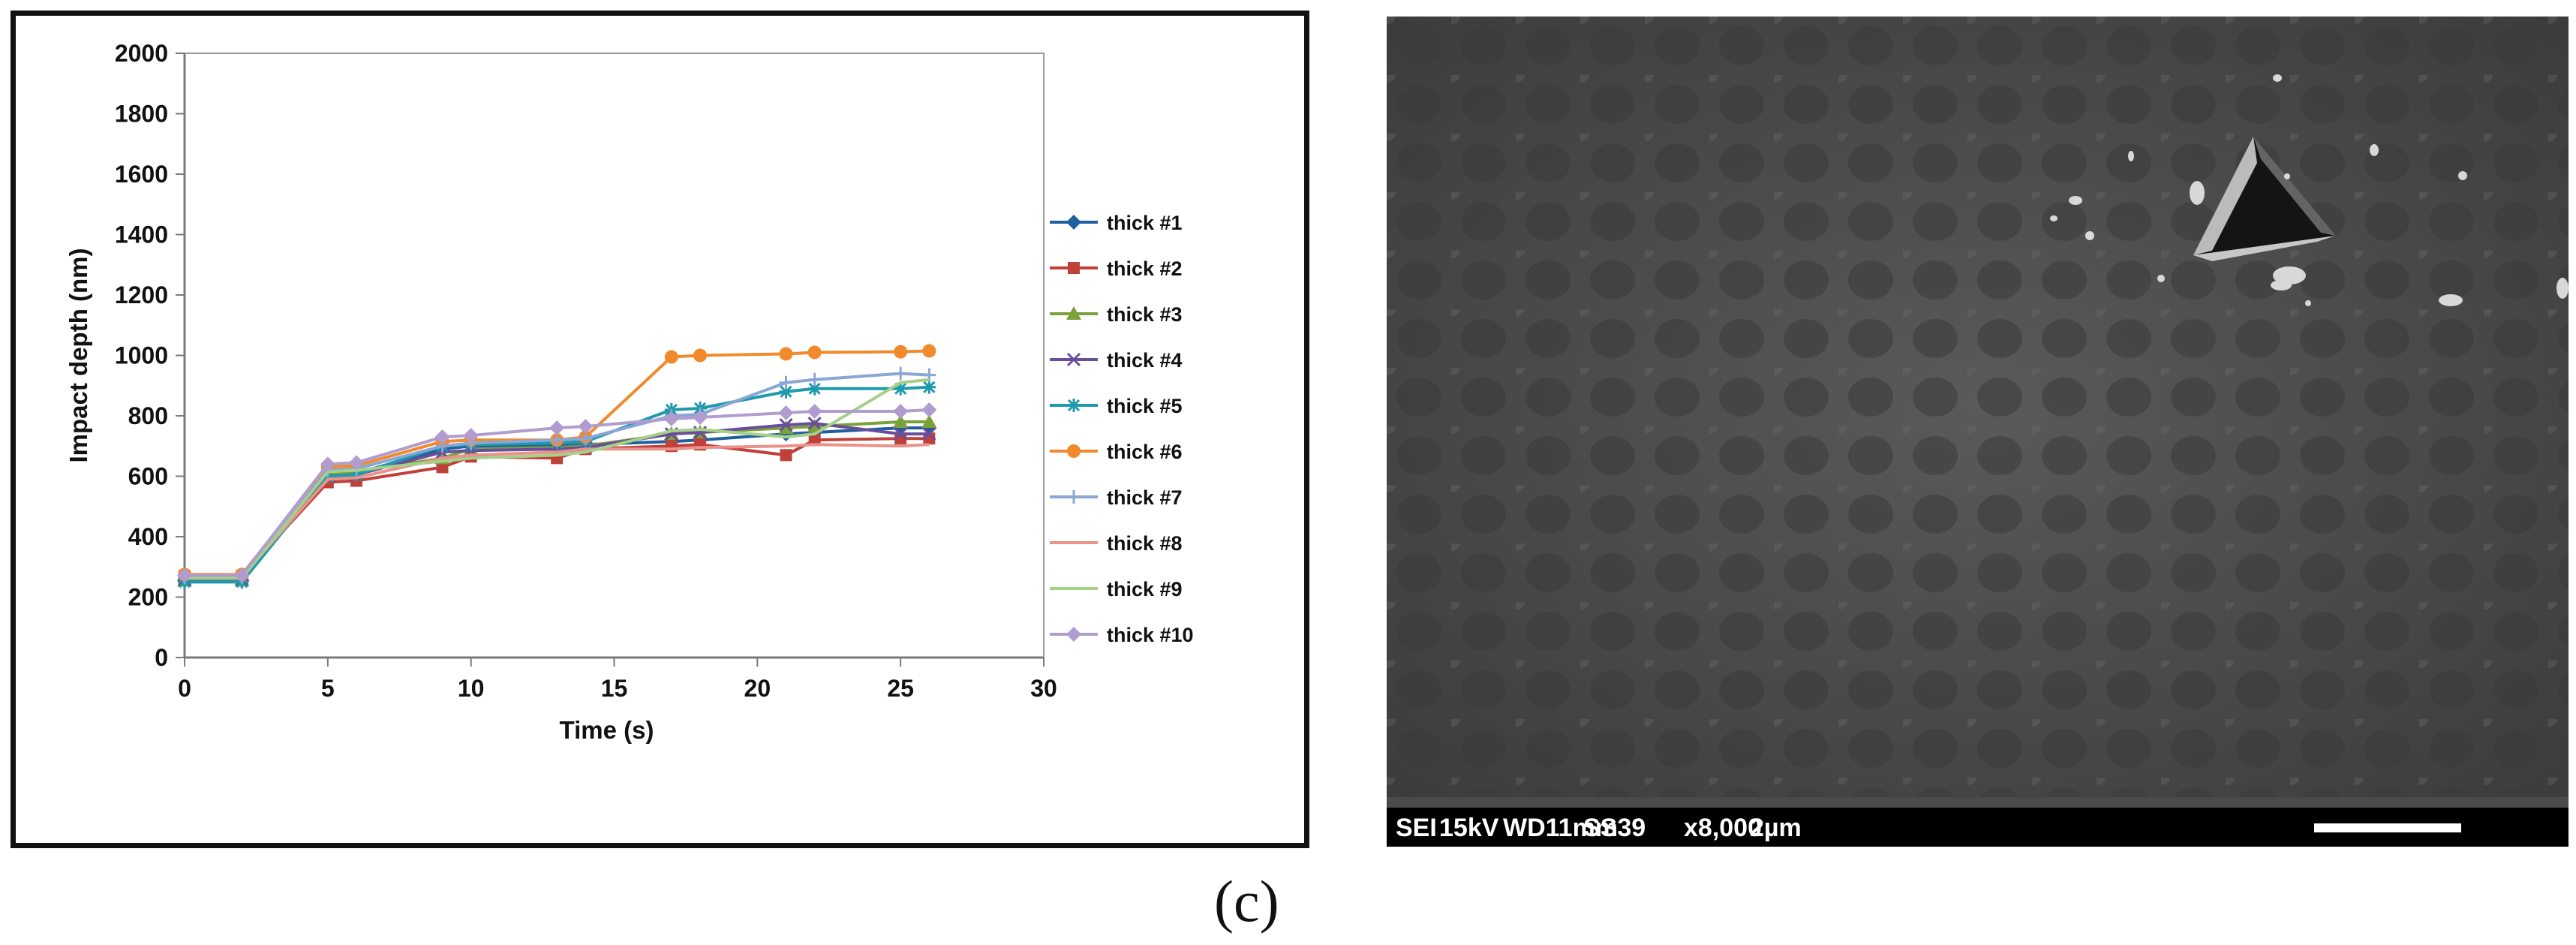  Describe the element at coordinates (607, 730) in the screenshot. I see `x-axis-title: Time (s)` at that location.